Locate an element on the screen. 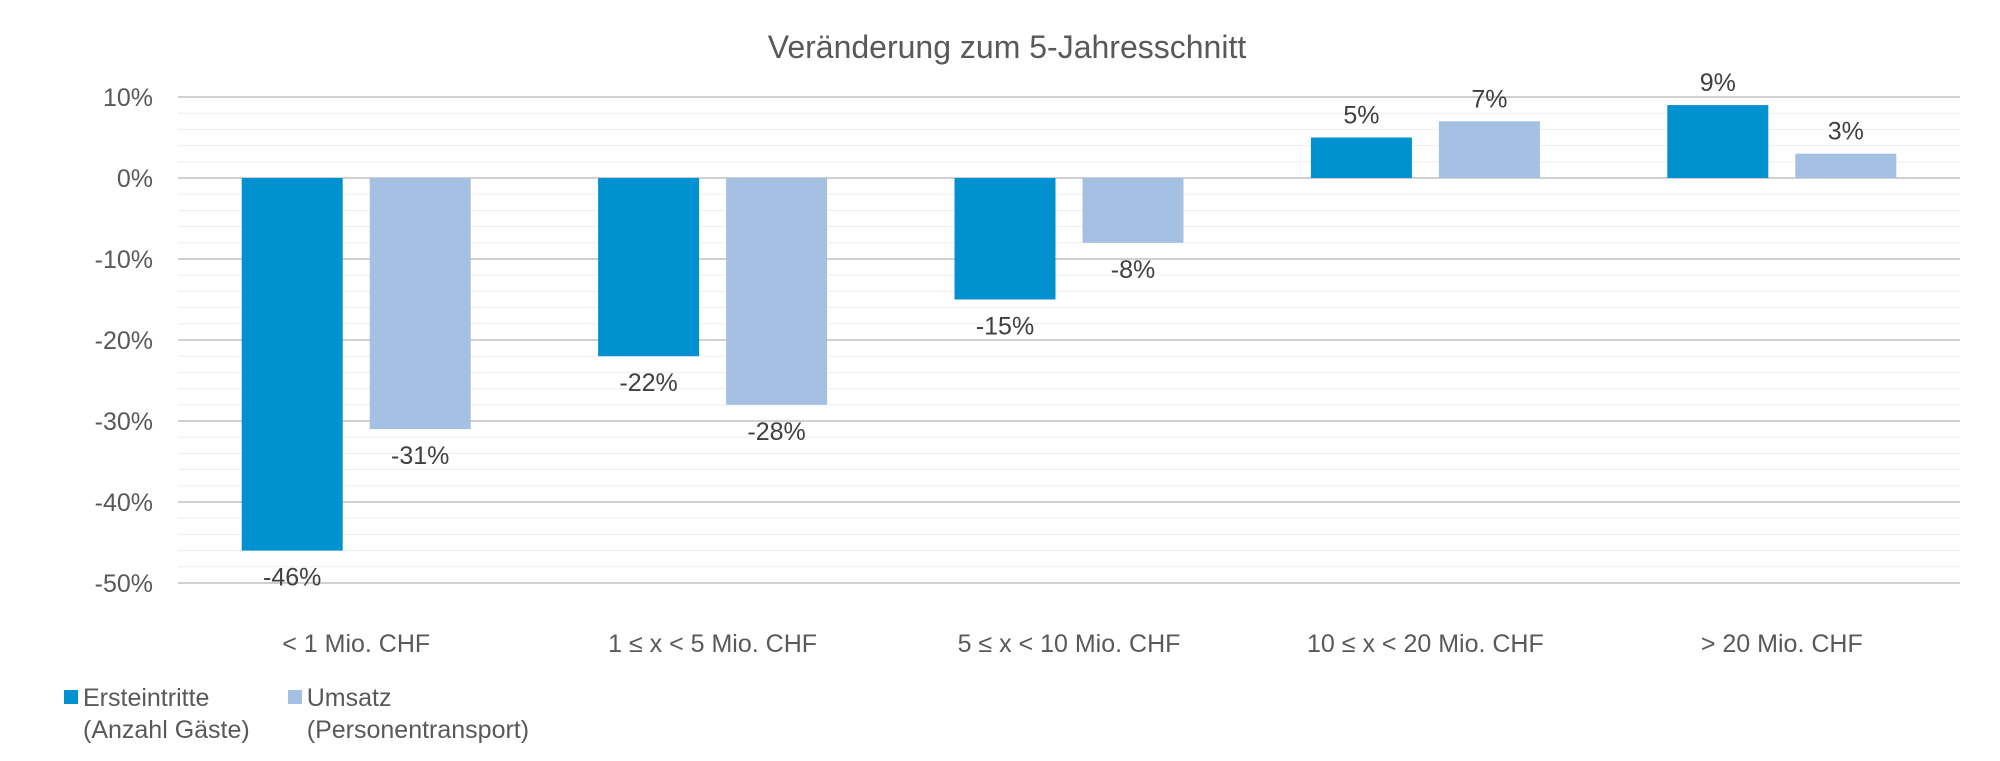 This screenshot has height=761, width=2000. legend-item-ersteintritte: Ersteintritte (Anzahl Gäste) is located at coordinates (157, 714).